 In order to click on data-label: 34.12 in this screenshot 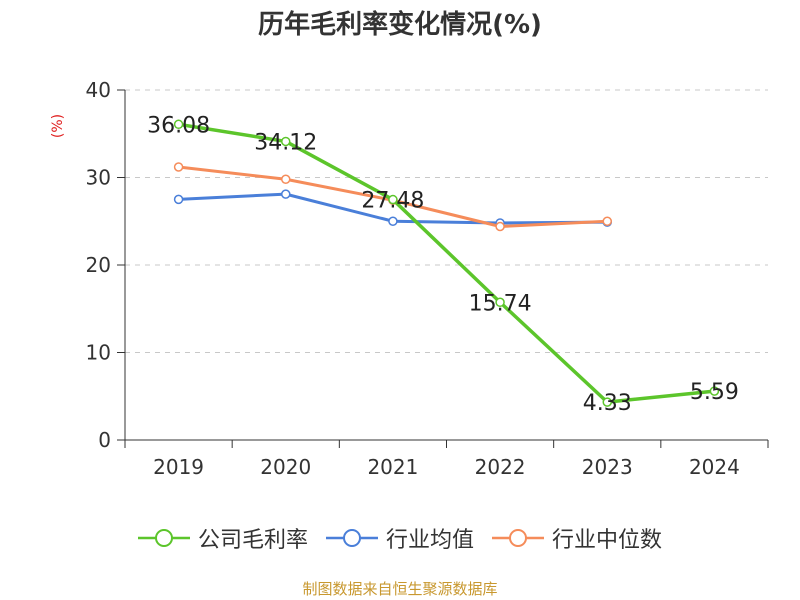, I will do `click(285, 142)`.